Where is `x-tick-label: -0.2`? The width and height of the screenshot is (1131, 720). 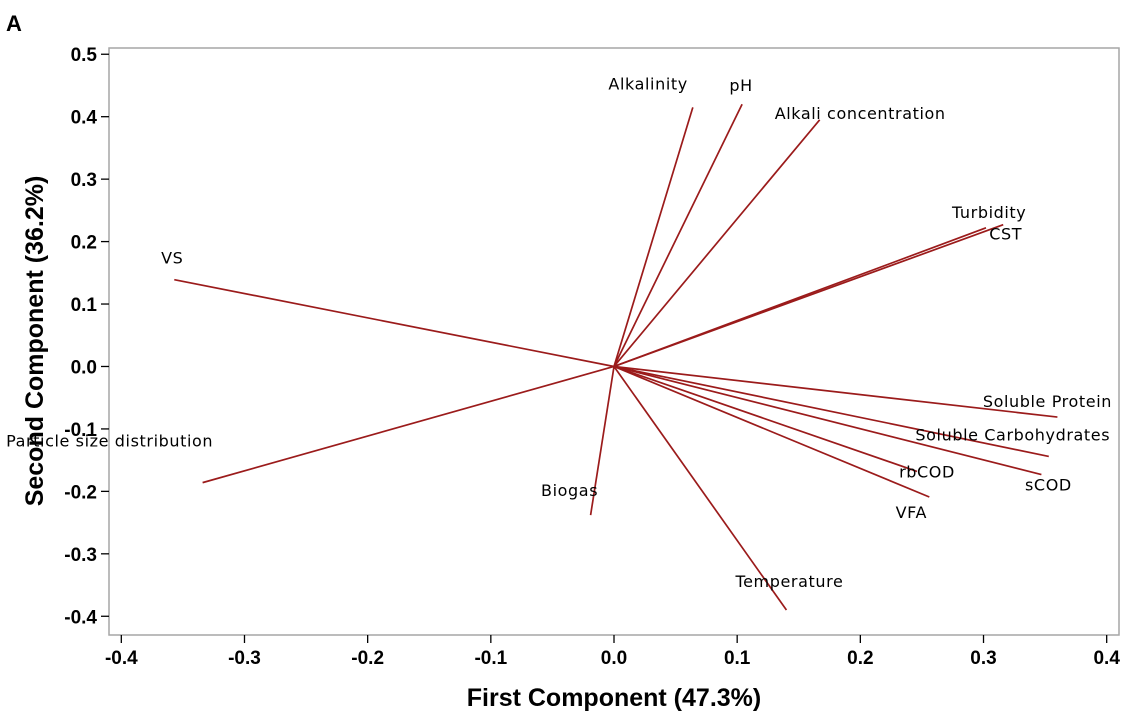 x-tick-label: -0.2 is located at coordinates (367, 658).